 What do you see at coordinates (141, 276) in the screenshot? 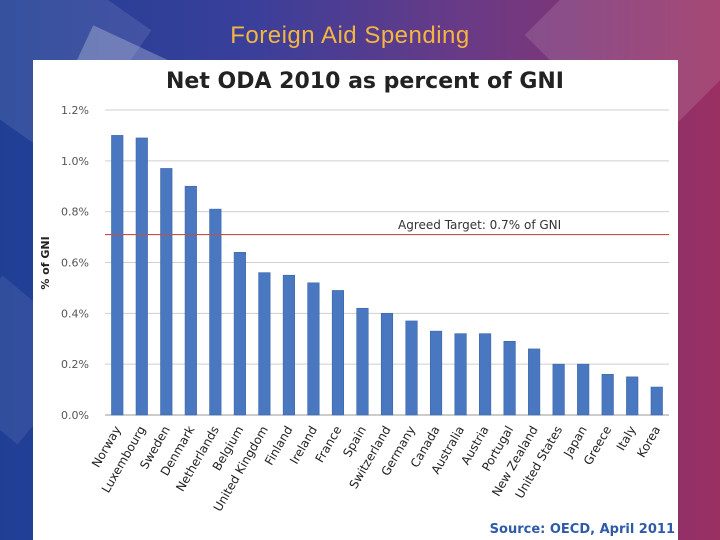
I see `bar-luxembourg` at bounding box center [141, 276].